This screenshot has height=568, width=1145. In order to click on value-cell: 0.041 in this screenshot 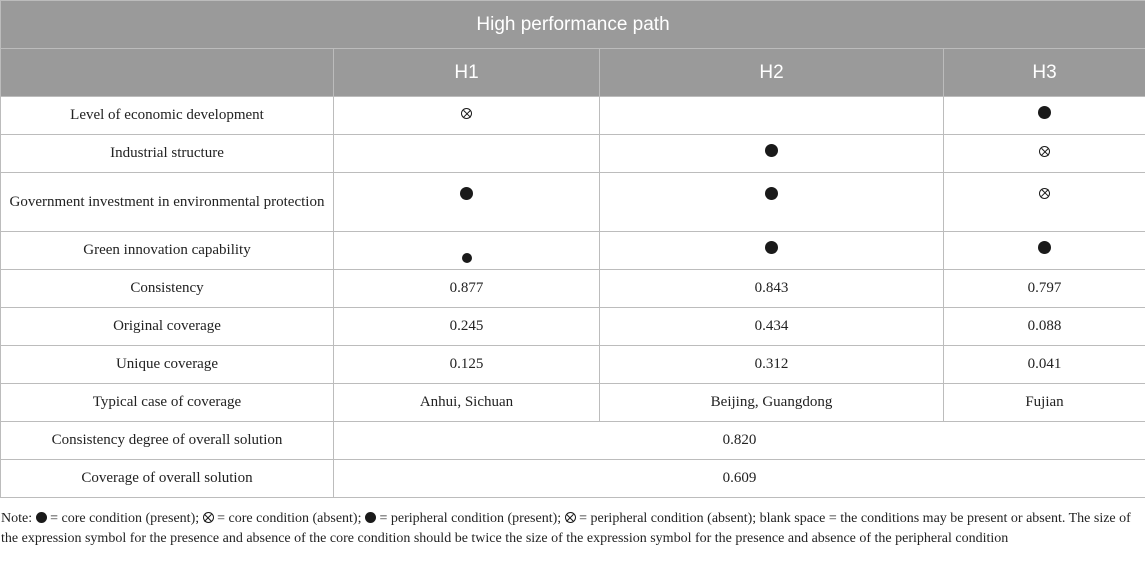, I will do `click(1043, 364)`.